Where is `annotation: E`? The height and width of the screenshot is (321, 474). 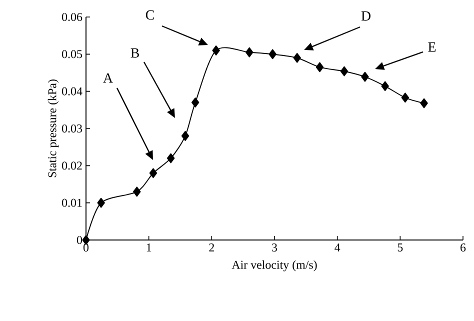
annotation: E is located at coordinates (432, 47).